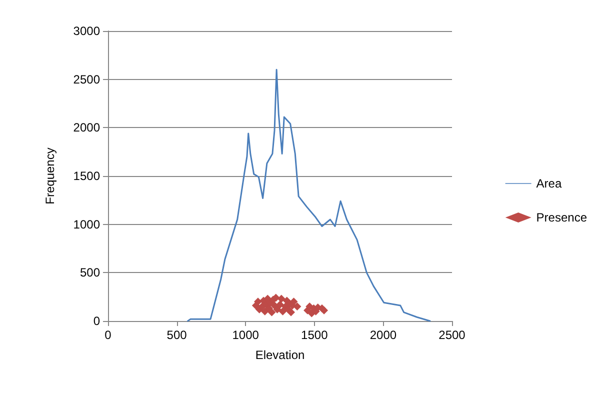  What do you see at coordinates (90, 273) in the screenshot?
I see `y-tick-label: 500` at bounding box center [90, 273].